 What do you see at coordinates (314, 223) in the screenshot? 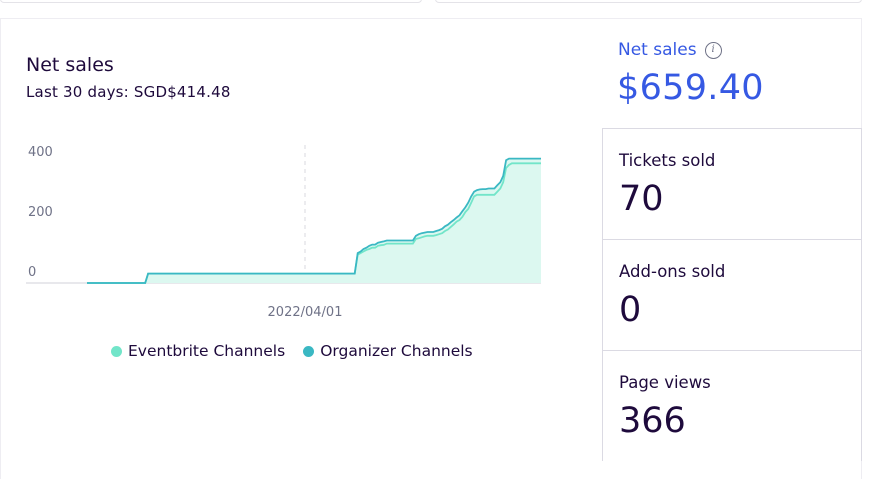
I see `series-area-eventbrite` at bounding box center [314, 223].